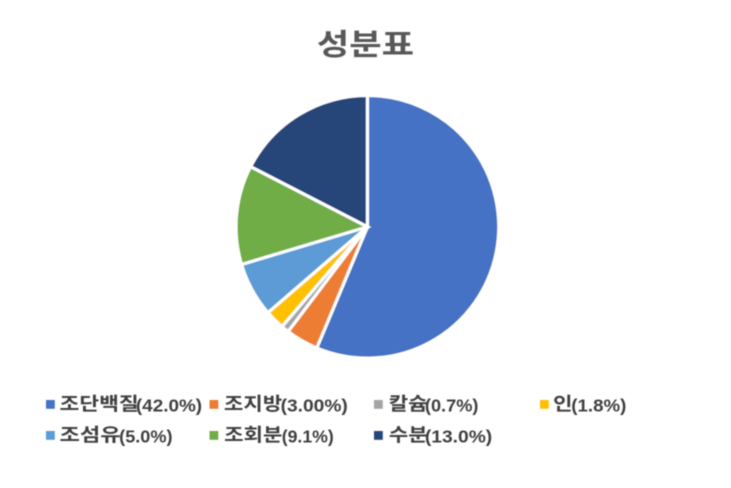 The image size is (731, 488). What do you see at coordinates (169, 405) in the screenshot?
I see `svg-text: (42.0%)` at bounding box center [169, 405].